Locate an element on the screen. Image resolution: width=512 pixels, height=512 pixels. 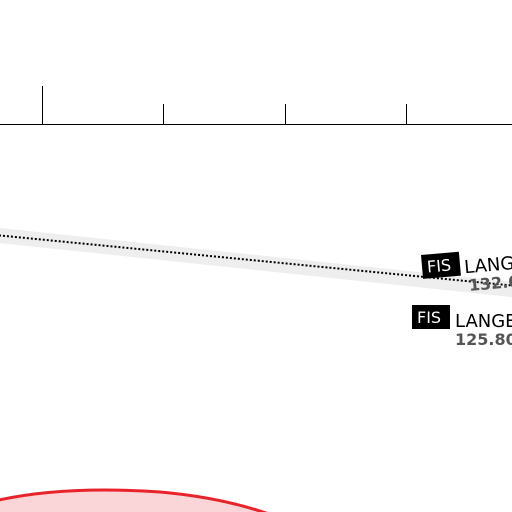
fis-label-1: FIS LANG 132.6 is located at coordinates (466, 273).